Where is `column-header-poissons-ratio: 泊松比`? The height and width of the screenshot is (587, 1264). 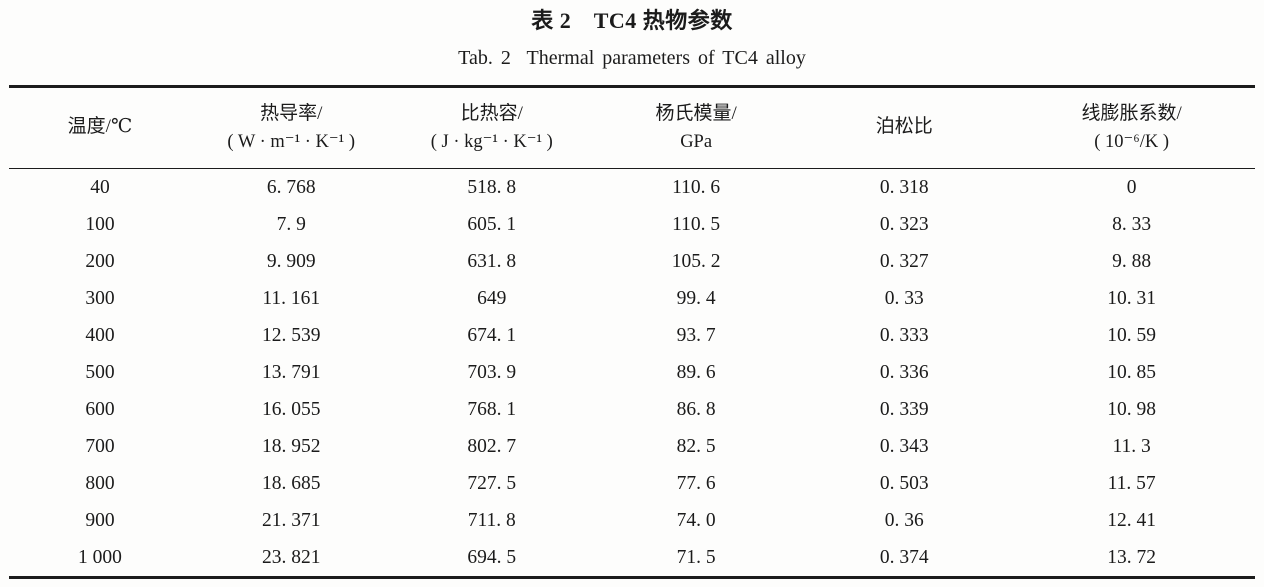
column-header-poissons-ratio: 泊松比 is located at coordinates (904, 128).